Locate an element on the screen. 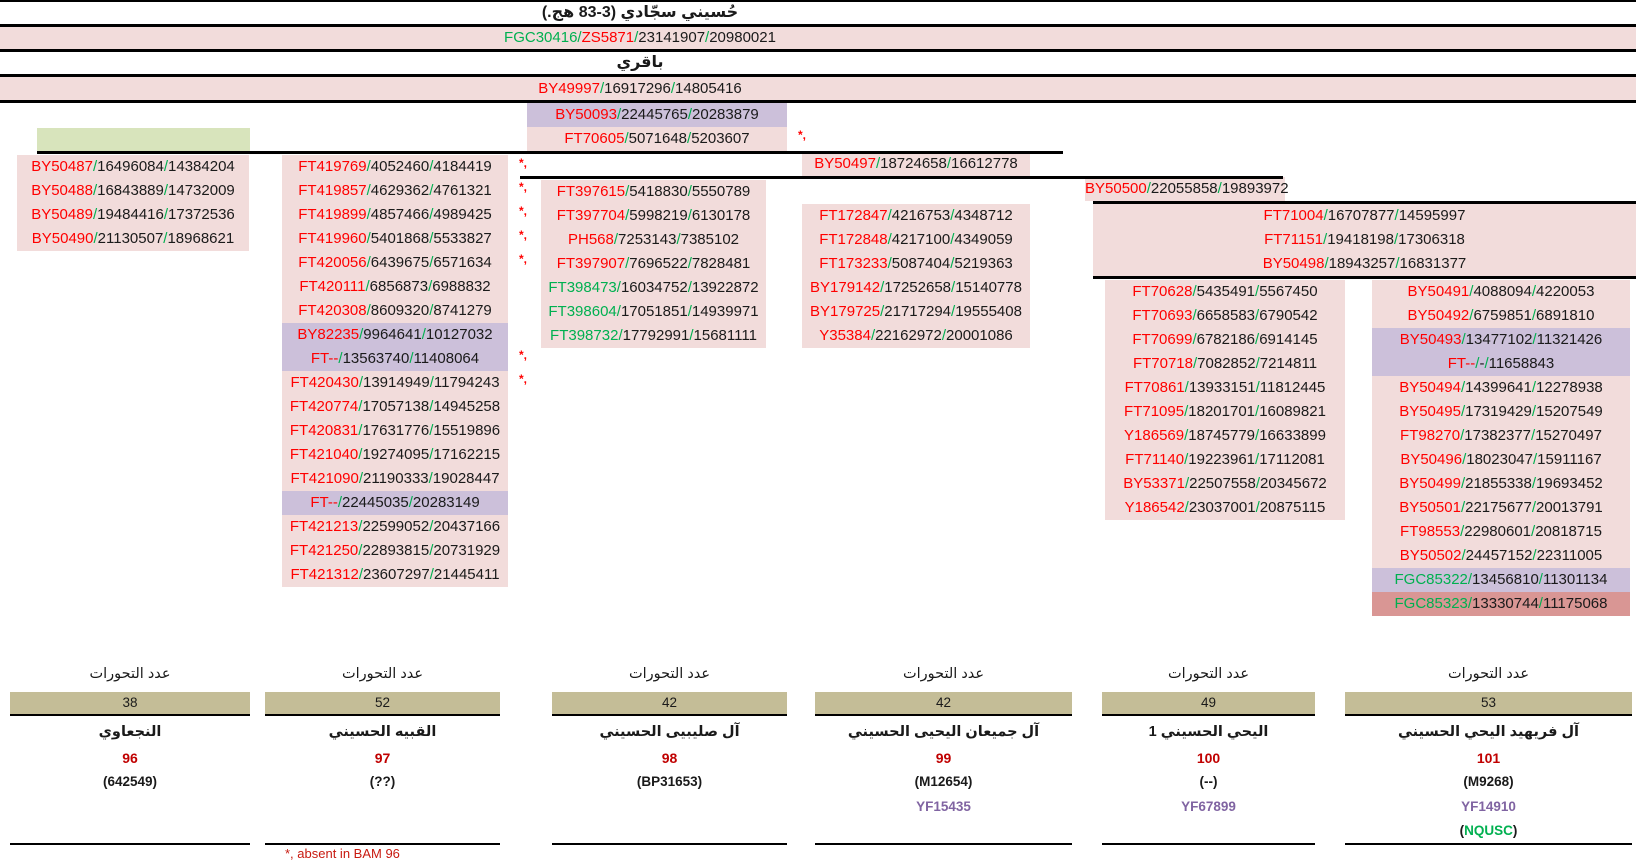 The width and height of the screenshot is (1636, 866). position-value: 6891810 is located at coordinates (1565, 315).